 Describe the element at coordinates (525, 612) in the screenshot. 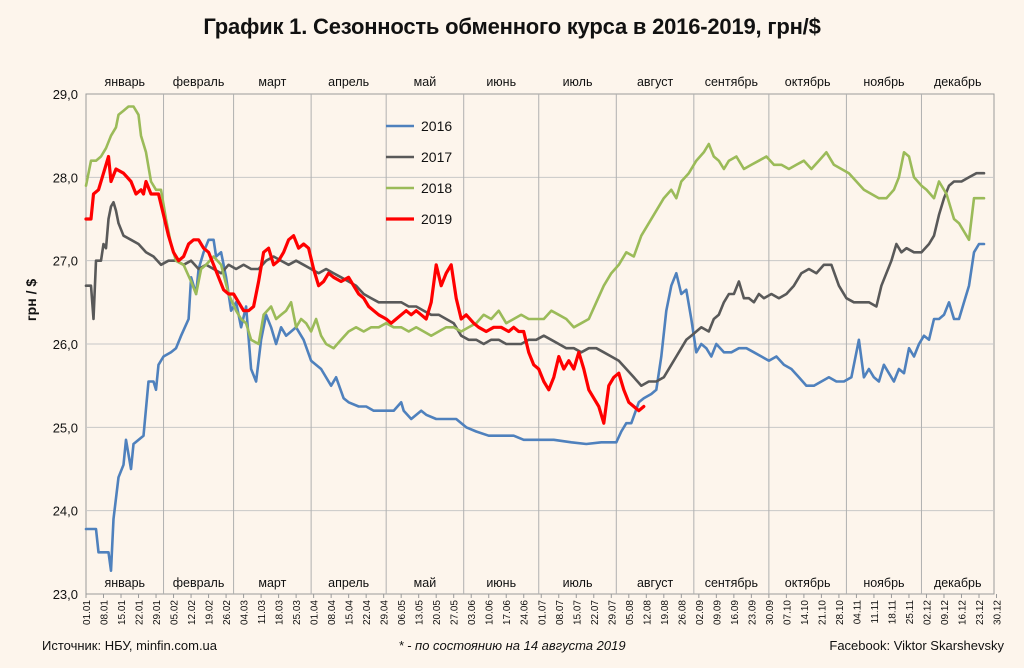

I see `x-tick-label: 24.06` at that location.